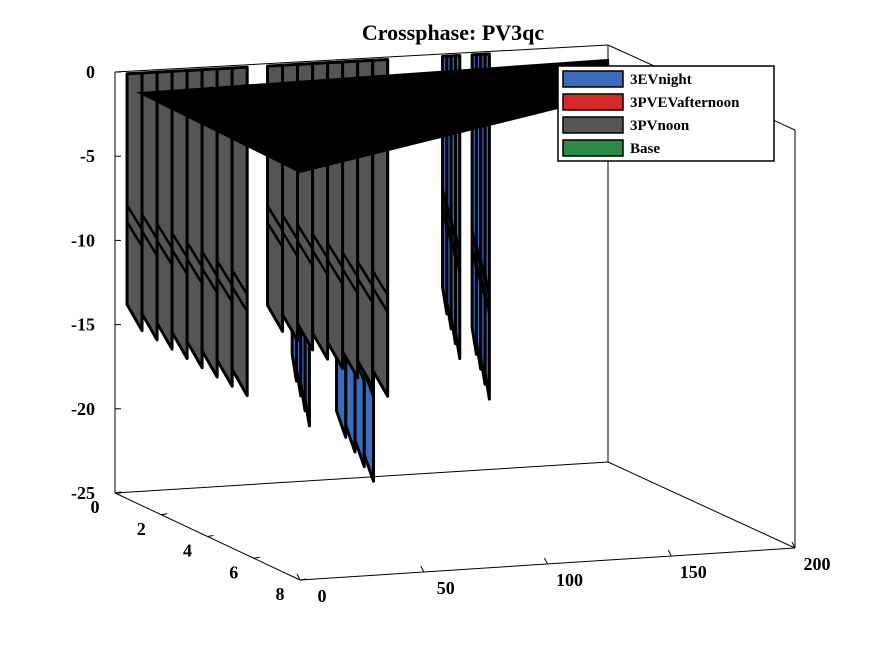  I want to click on x-tick-label-0: 0, so click(322, 596).